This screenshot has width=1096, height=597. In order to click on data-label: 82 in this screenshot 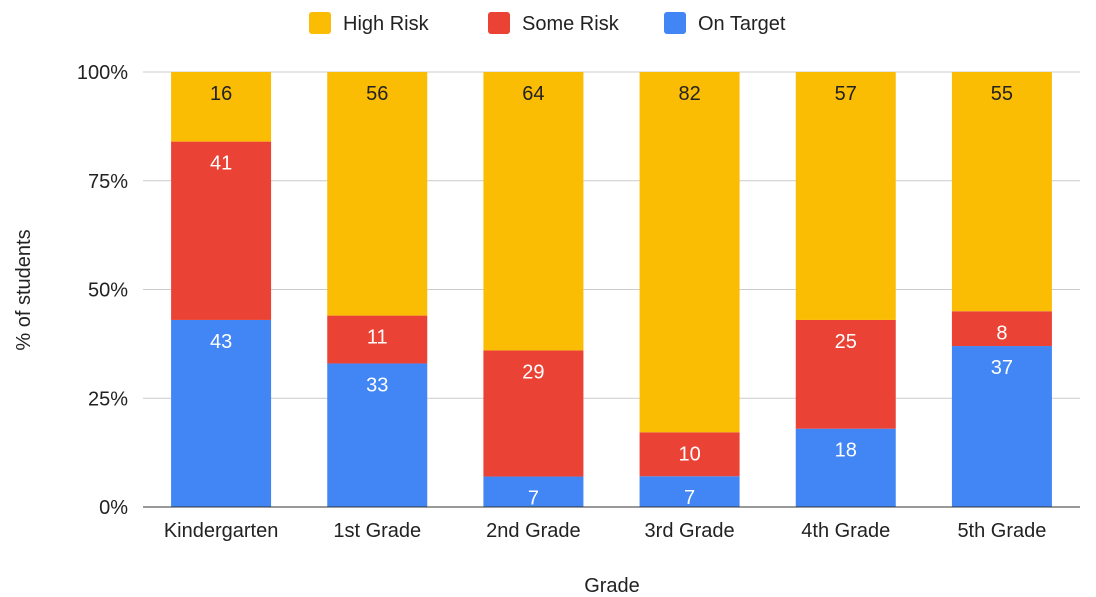, I will do `click(689, 94)`.